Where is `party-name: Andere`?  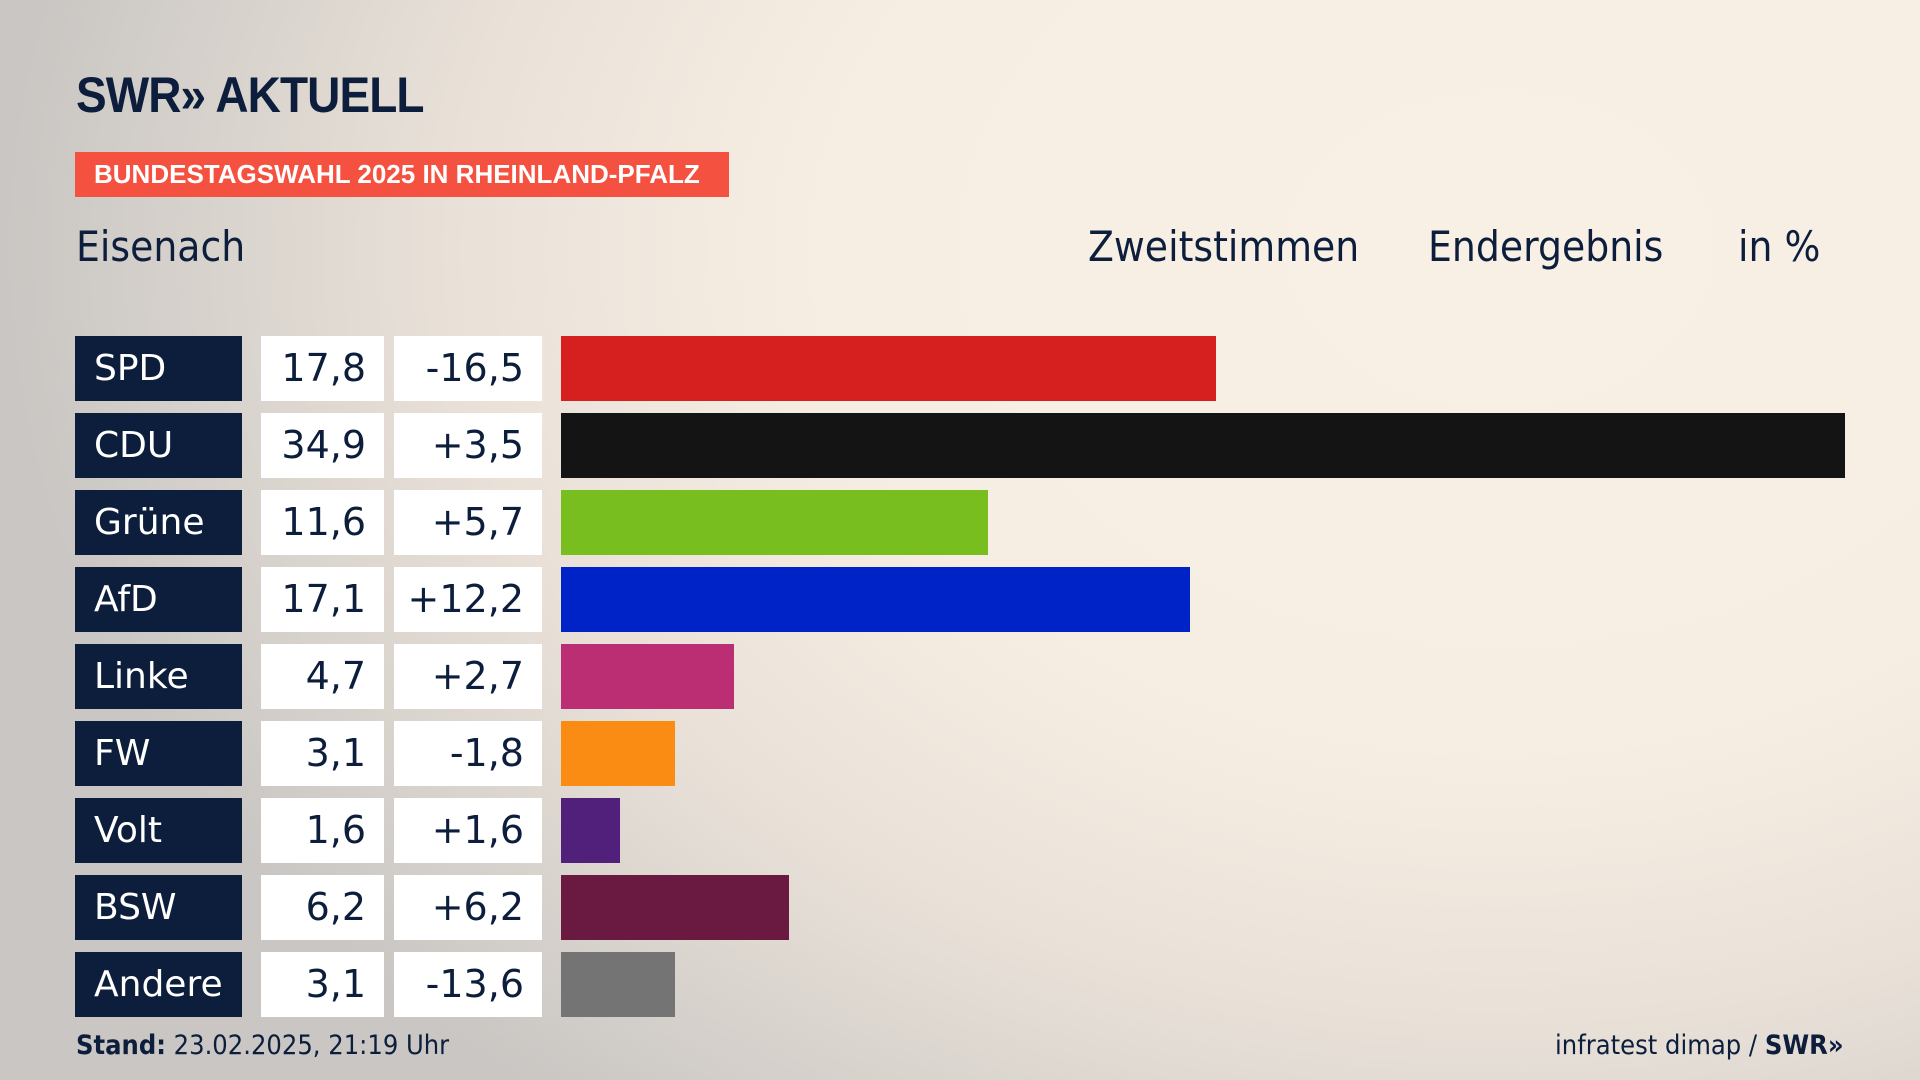
party-name: Andere is located at coordinates (158, 984).